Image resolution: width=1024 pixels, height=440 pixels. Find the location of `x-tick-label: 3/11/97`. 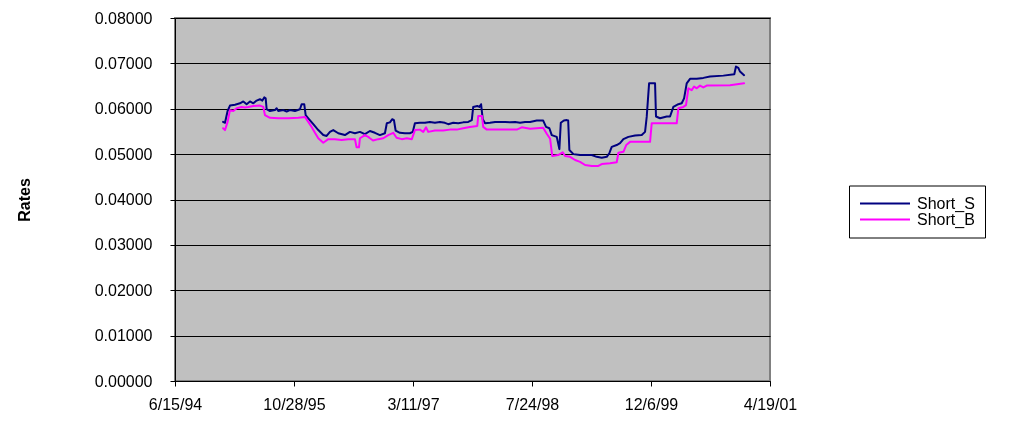

x-tick-label: 3/11/97 is located at coordinates (413, 404).